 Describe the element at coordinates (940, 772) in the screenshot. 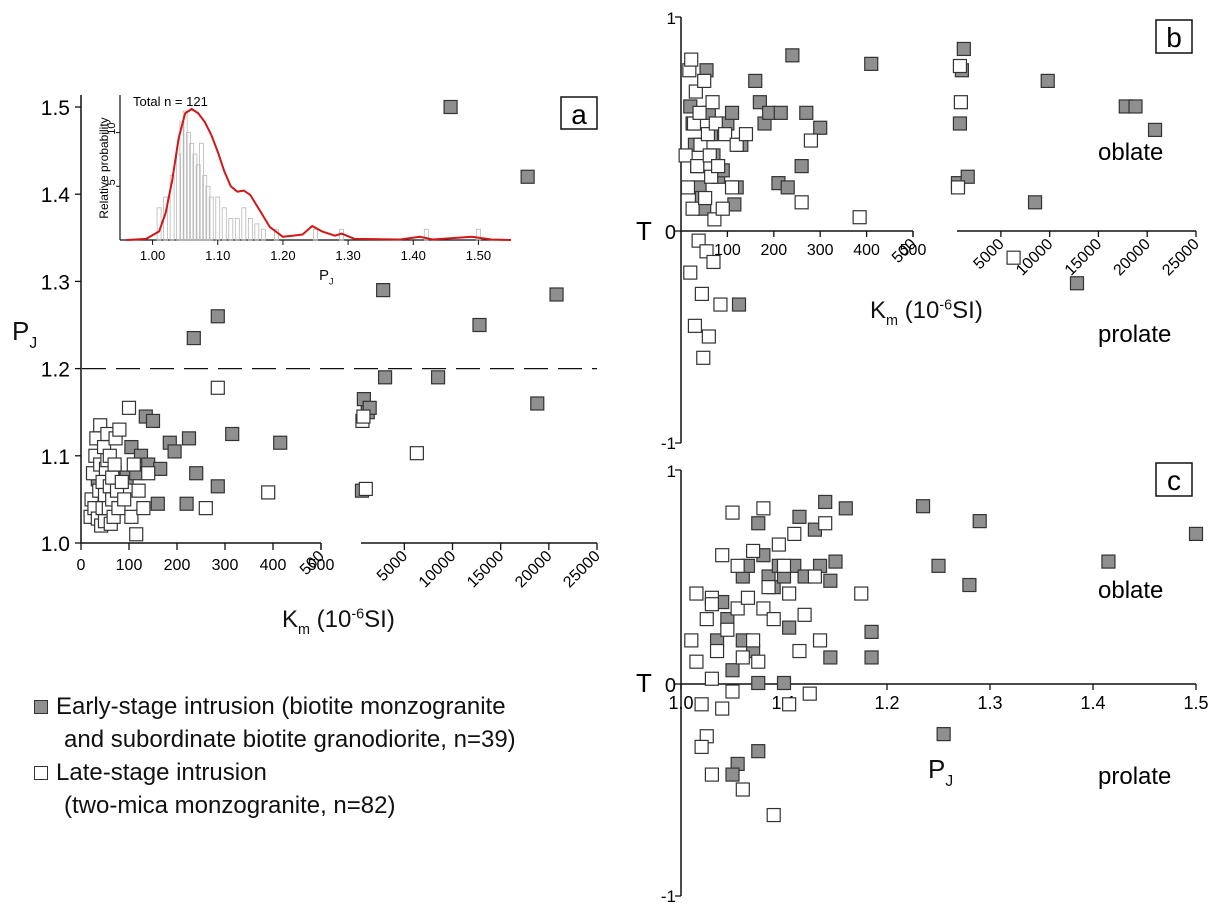

I see `panel-c-xlabel: PJ` at that location.